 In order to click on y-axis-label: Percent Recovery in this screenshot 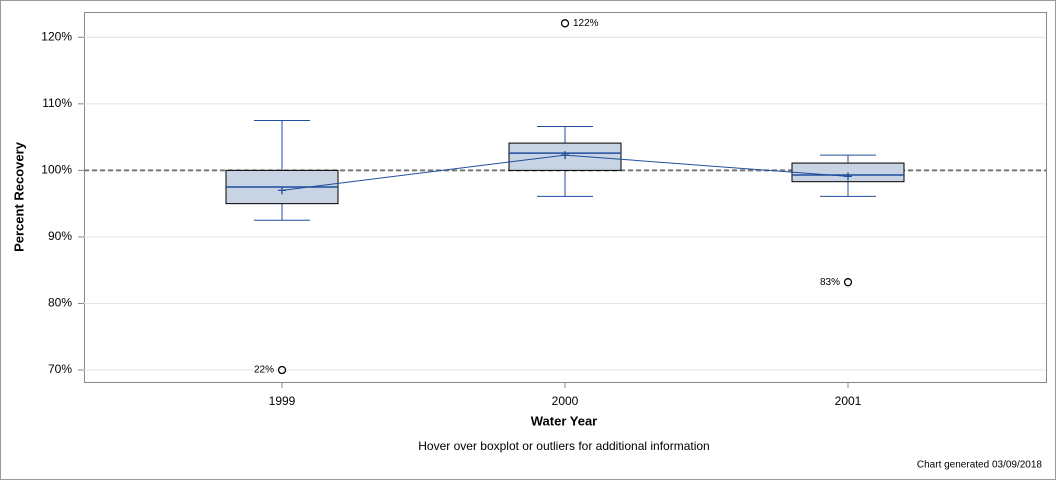, I will do `click(18, 196)`.